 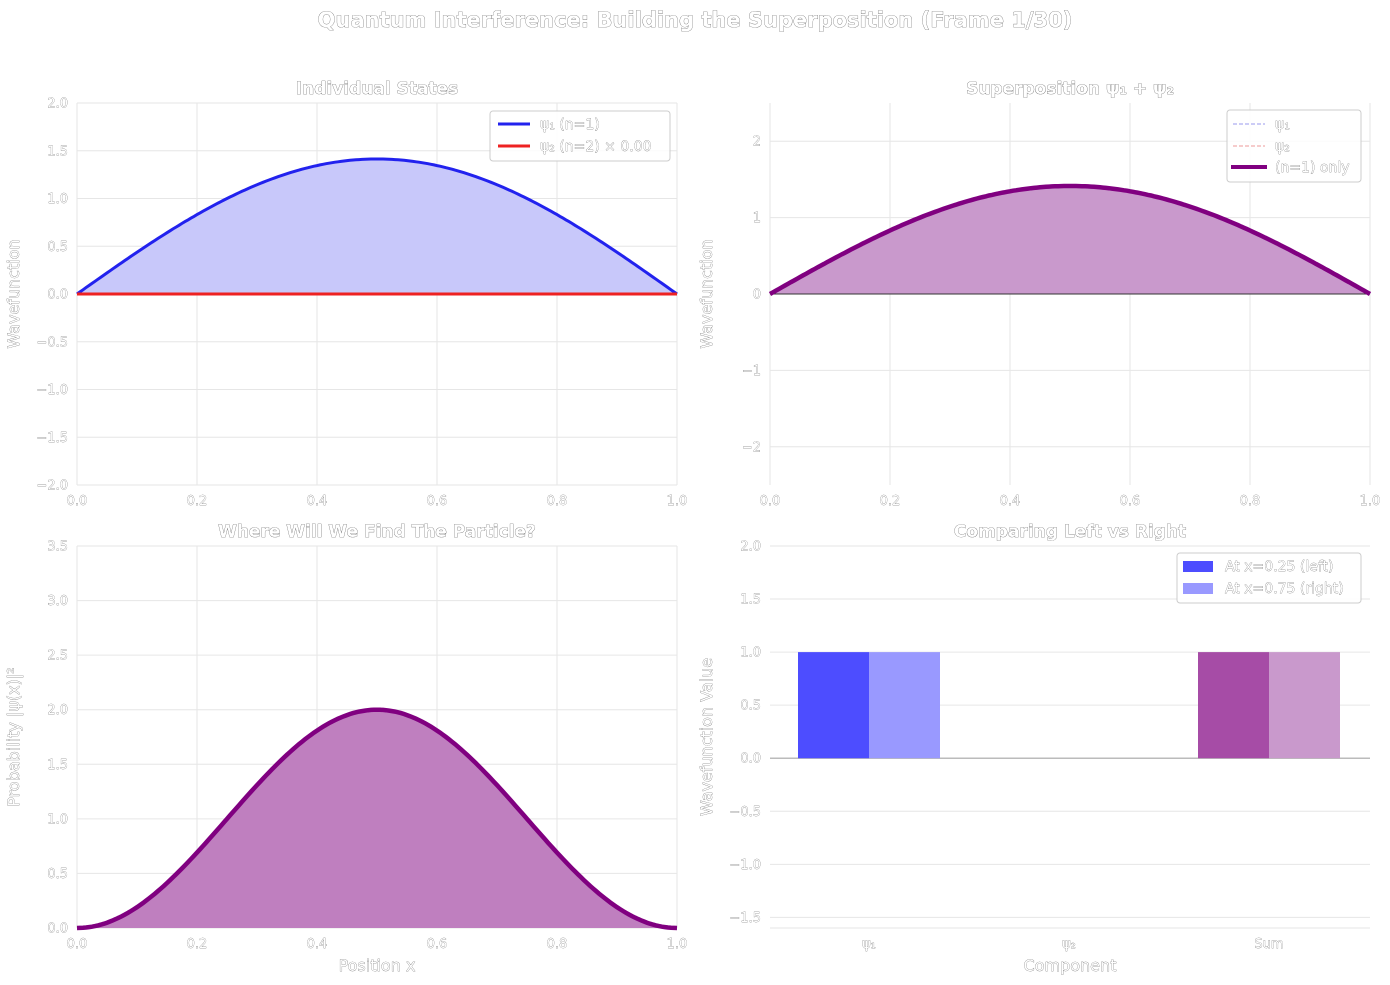 I want to click on x-tick-label: Sum, so click(x=1268, y=944).